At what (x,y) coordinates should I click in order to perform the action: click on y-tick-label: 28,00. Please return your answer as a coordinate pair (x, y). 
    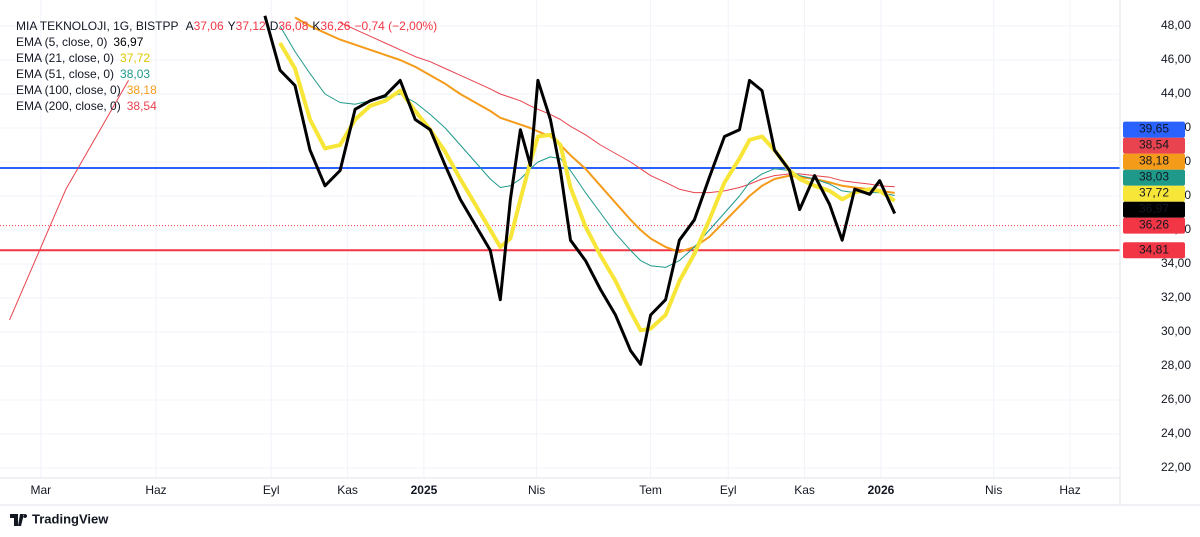
    Looking at the image, I should click on (1176, 365).